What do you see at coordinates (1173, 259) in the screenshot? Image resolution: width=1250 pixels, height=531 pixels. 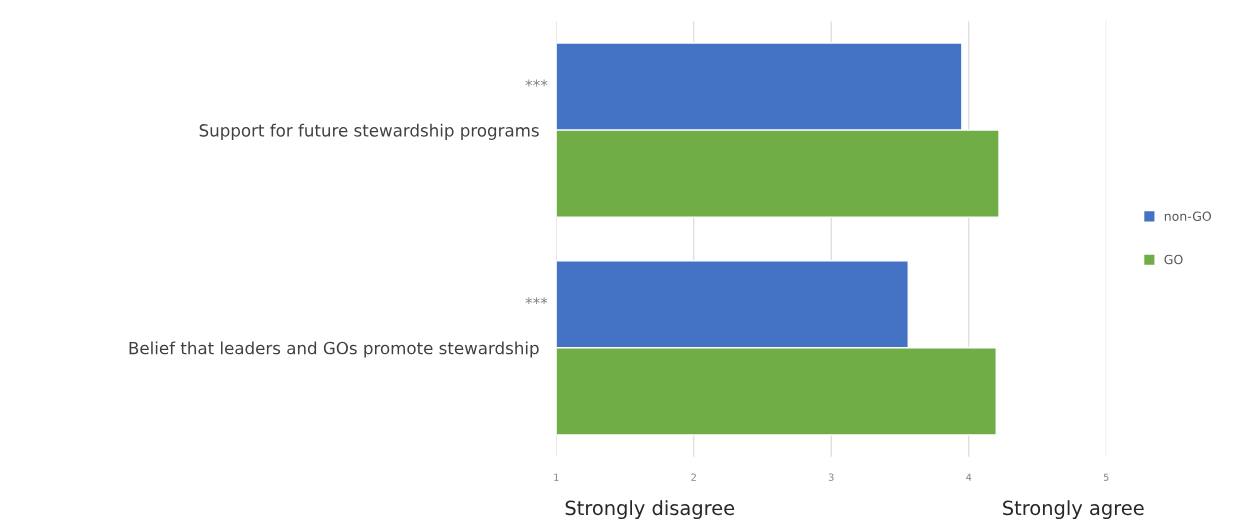 I see `legend-label: GO` at bounding box center [1173, 259].